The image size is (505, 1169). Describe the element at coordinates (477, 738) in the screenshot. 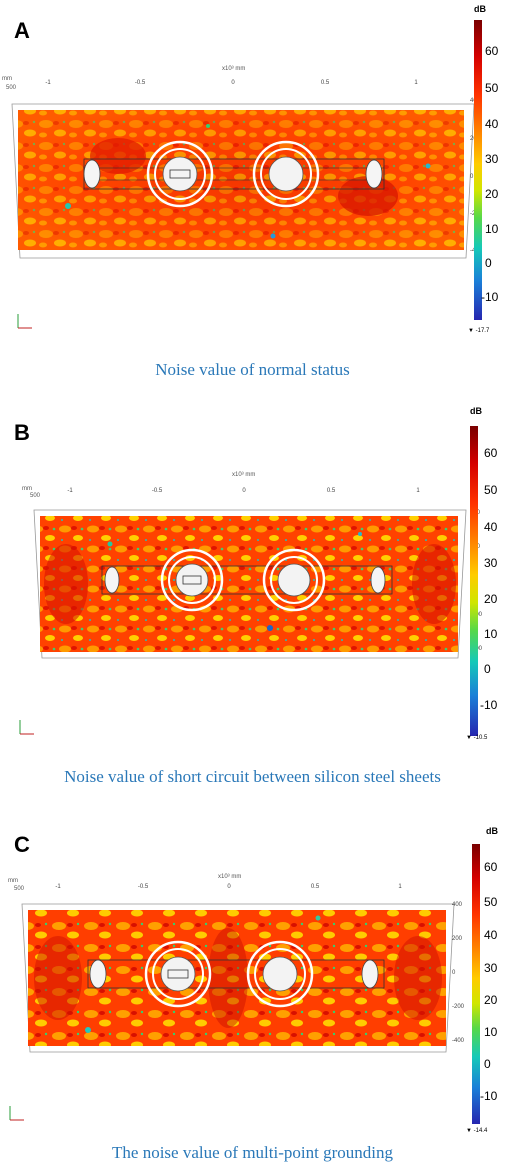

I see `colorbar-min: ▼ -10.5` at that location.